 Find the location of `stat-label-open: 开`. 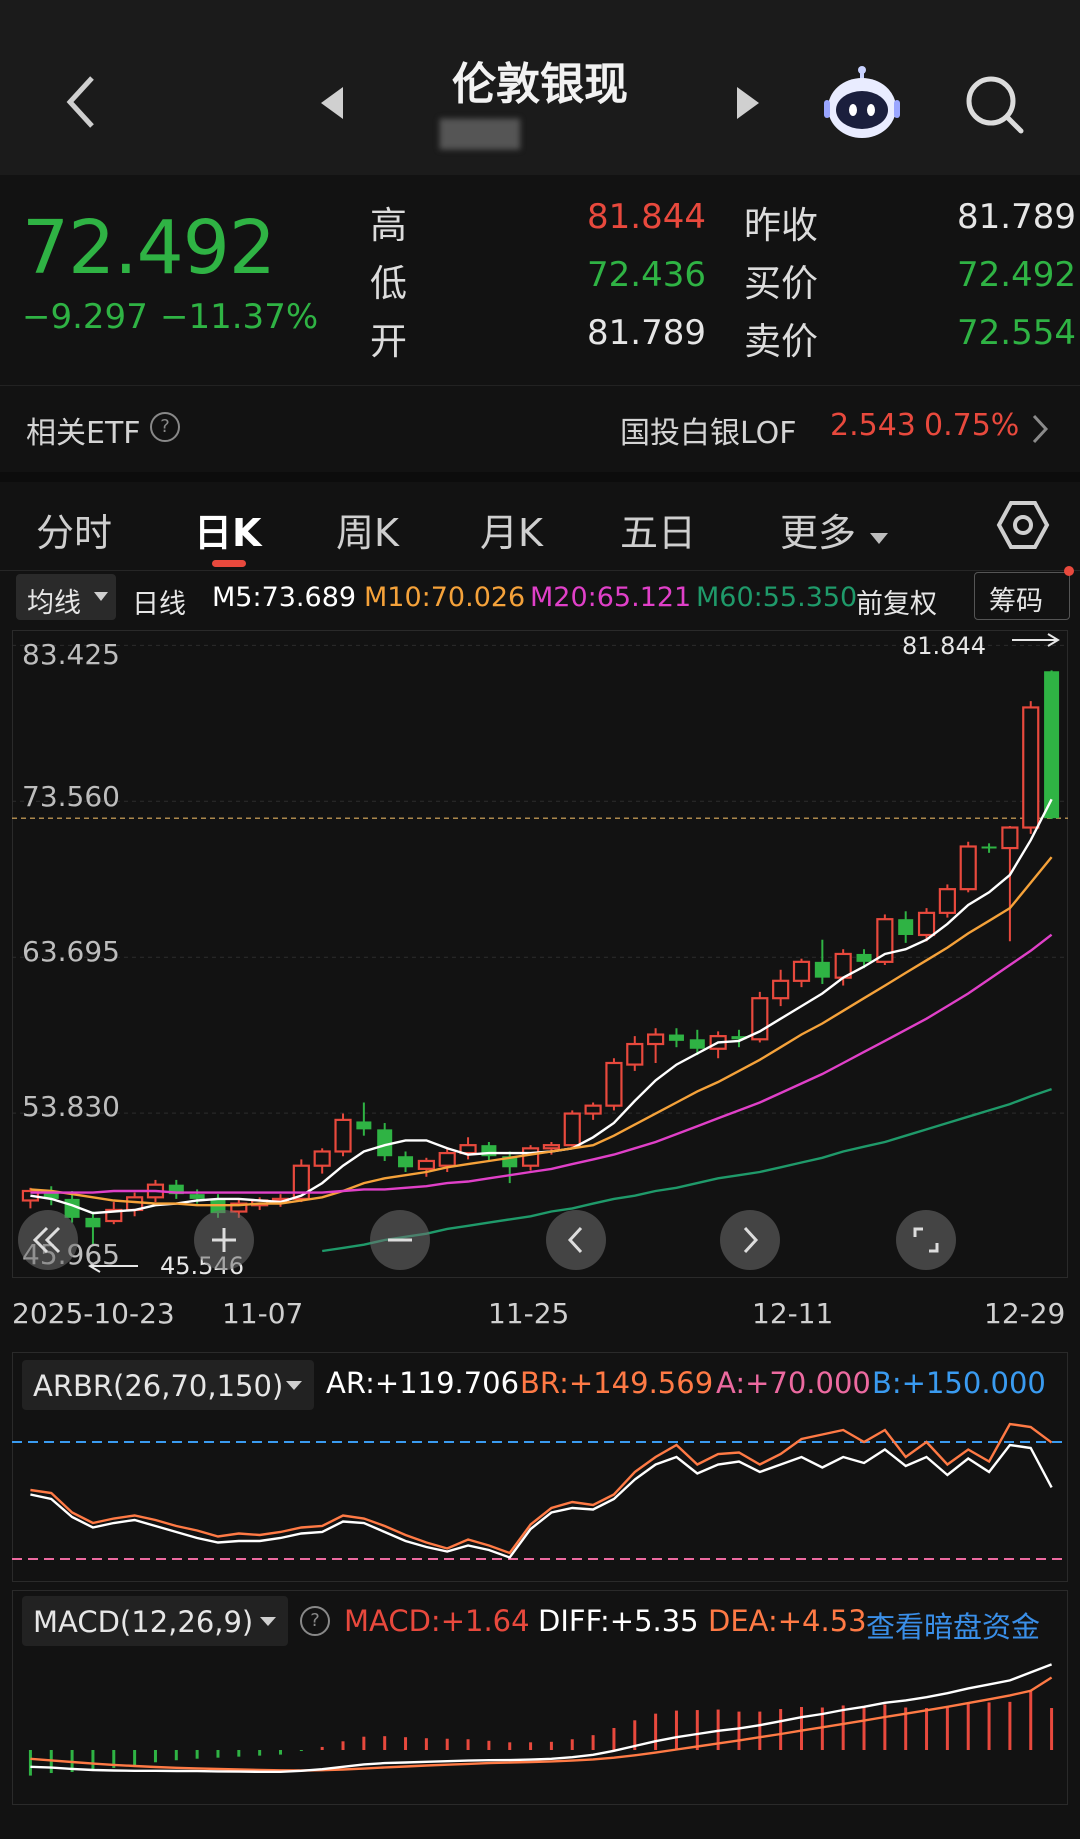

stat-label-open: 开 is located at coordinates (388, 341).